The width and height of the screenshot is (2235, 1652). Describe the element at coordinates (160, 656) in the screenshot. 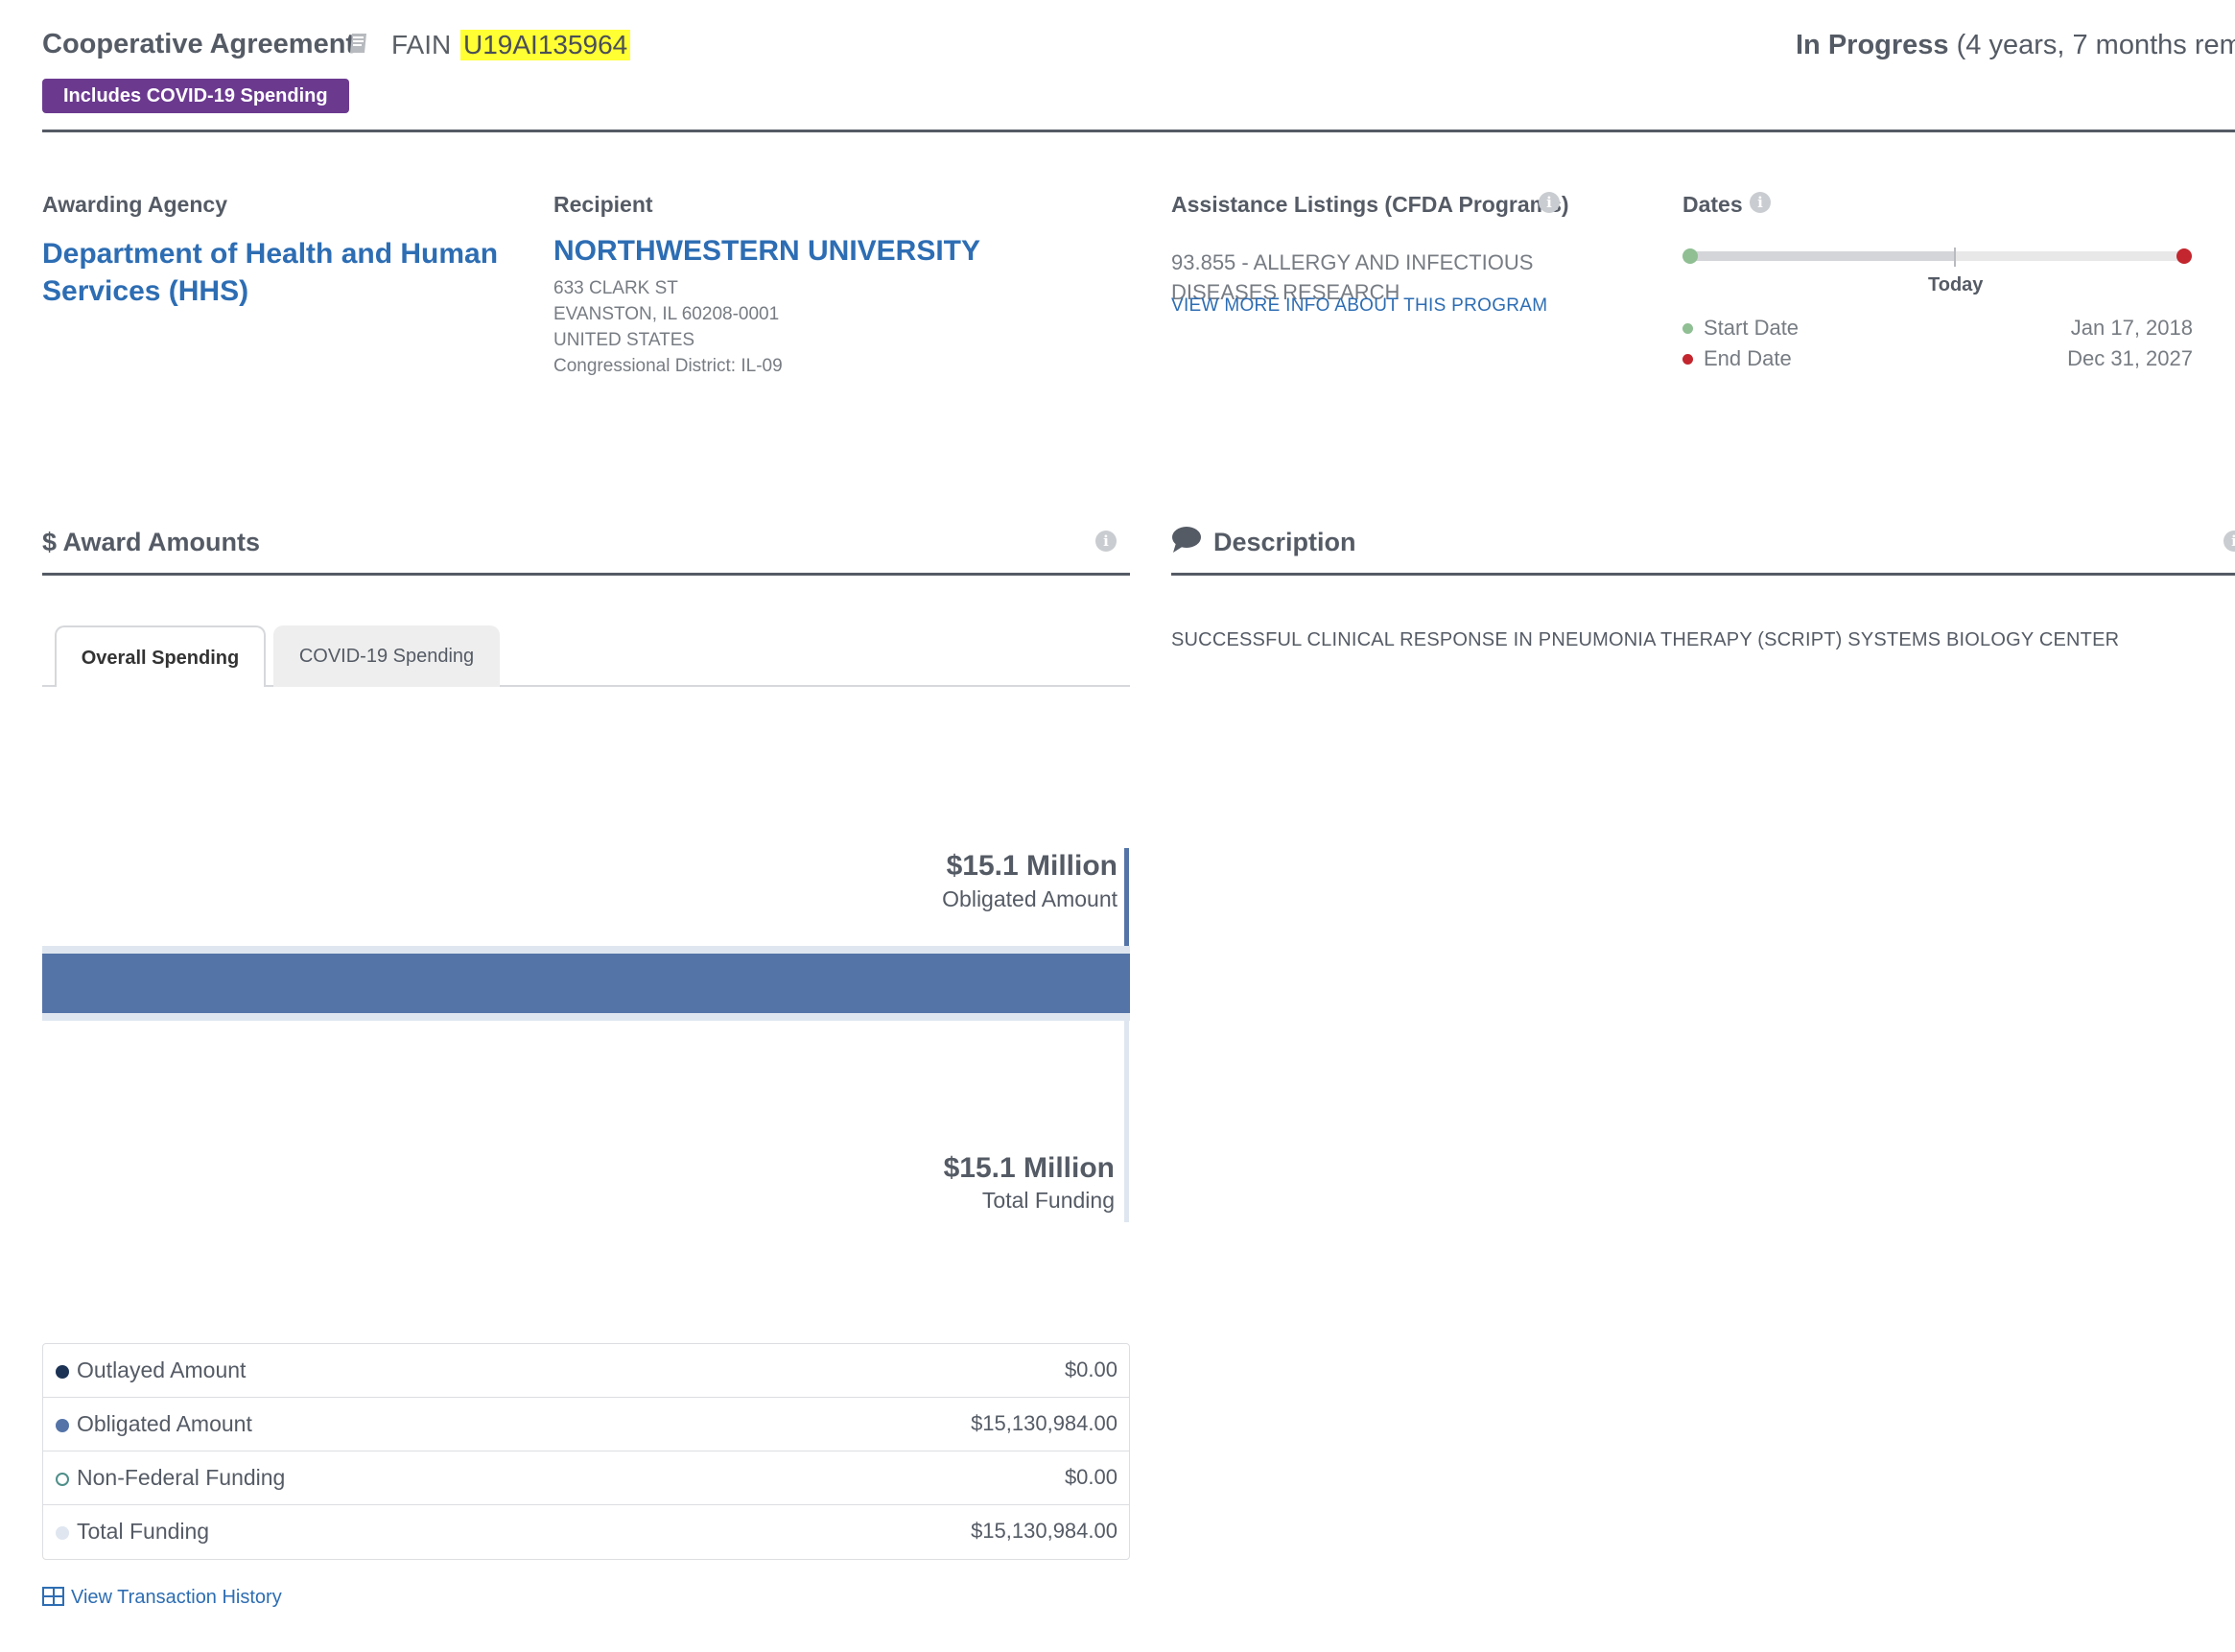

I see `tab-overall-spending: Overall Spending` at that location.